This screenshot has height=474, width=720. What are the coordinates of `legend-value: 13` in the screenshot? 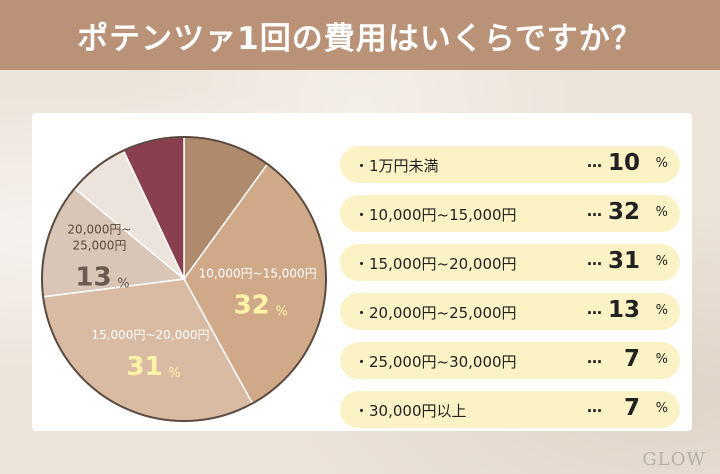 It's located at (623, 310).